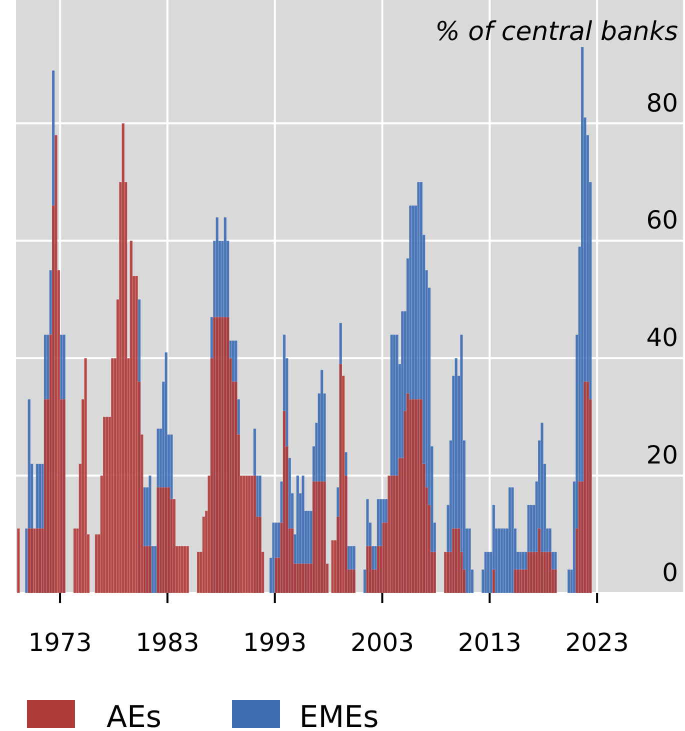 This screenshot has width=685, height=731. Describe the element at coordinates (556, 32) in the screenshot. I see `y-axis-title: % of central banks` at that location.